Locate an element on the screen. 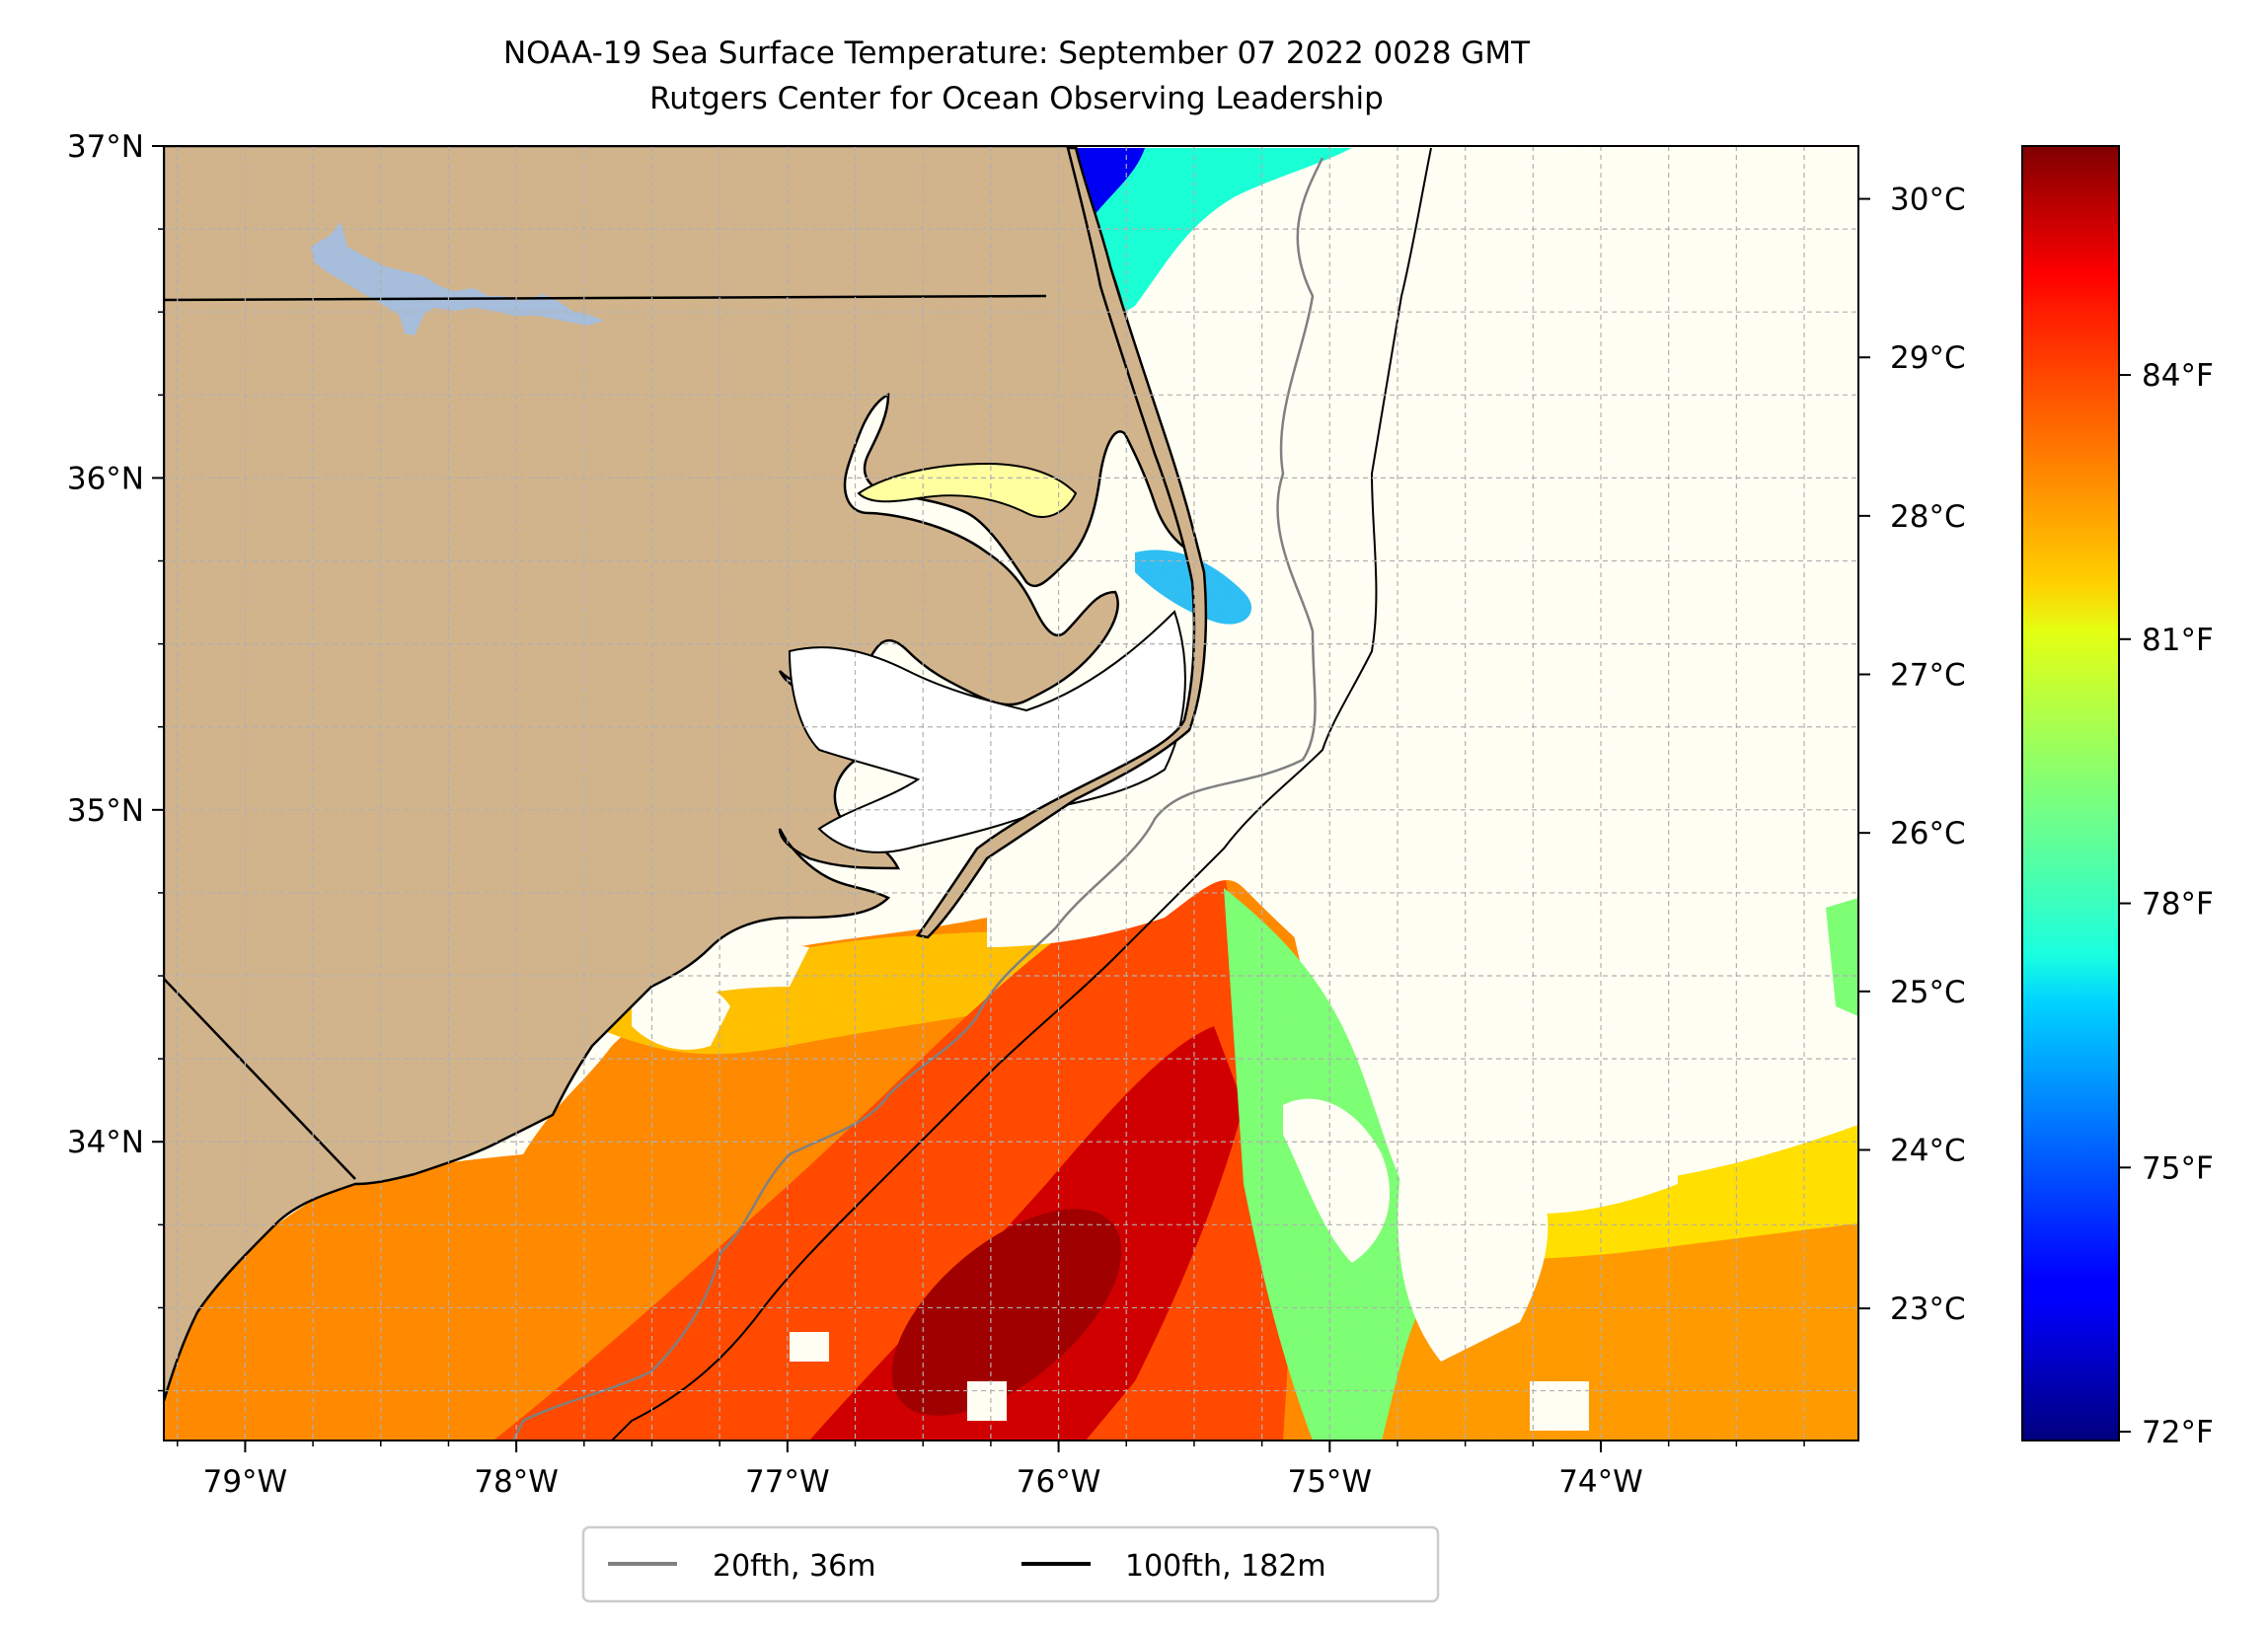  colorbar-gradient is located at coordinates (2071, 793).